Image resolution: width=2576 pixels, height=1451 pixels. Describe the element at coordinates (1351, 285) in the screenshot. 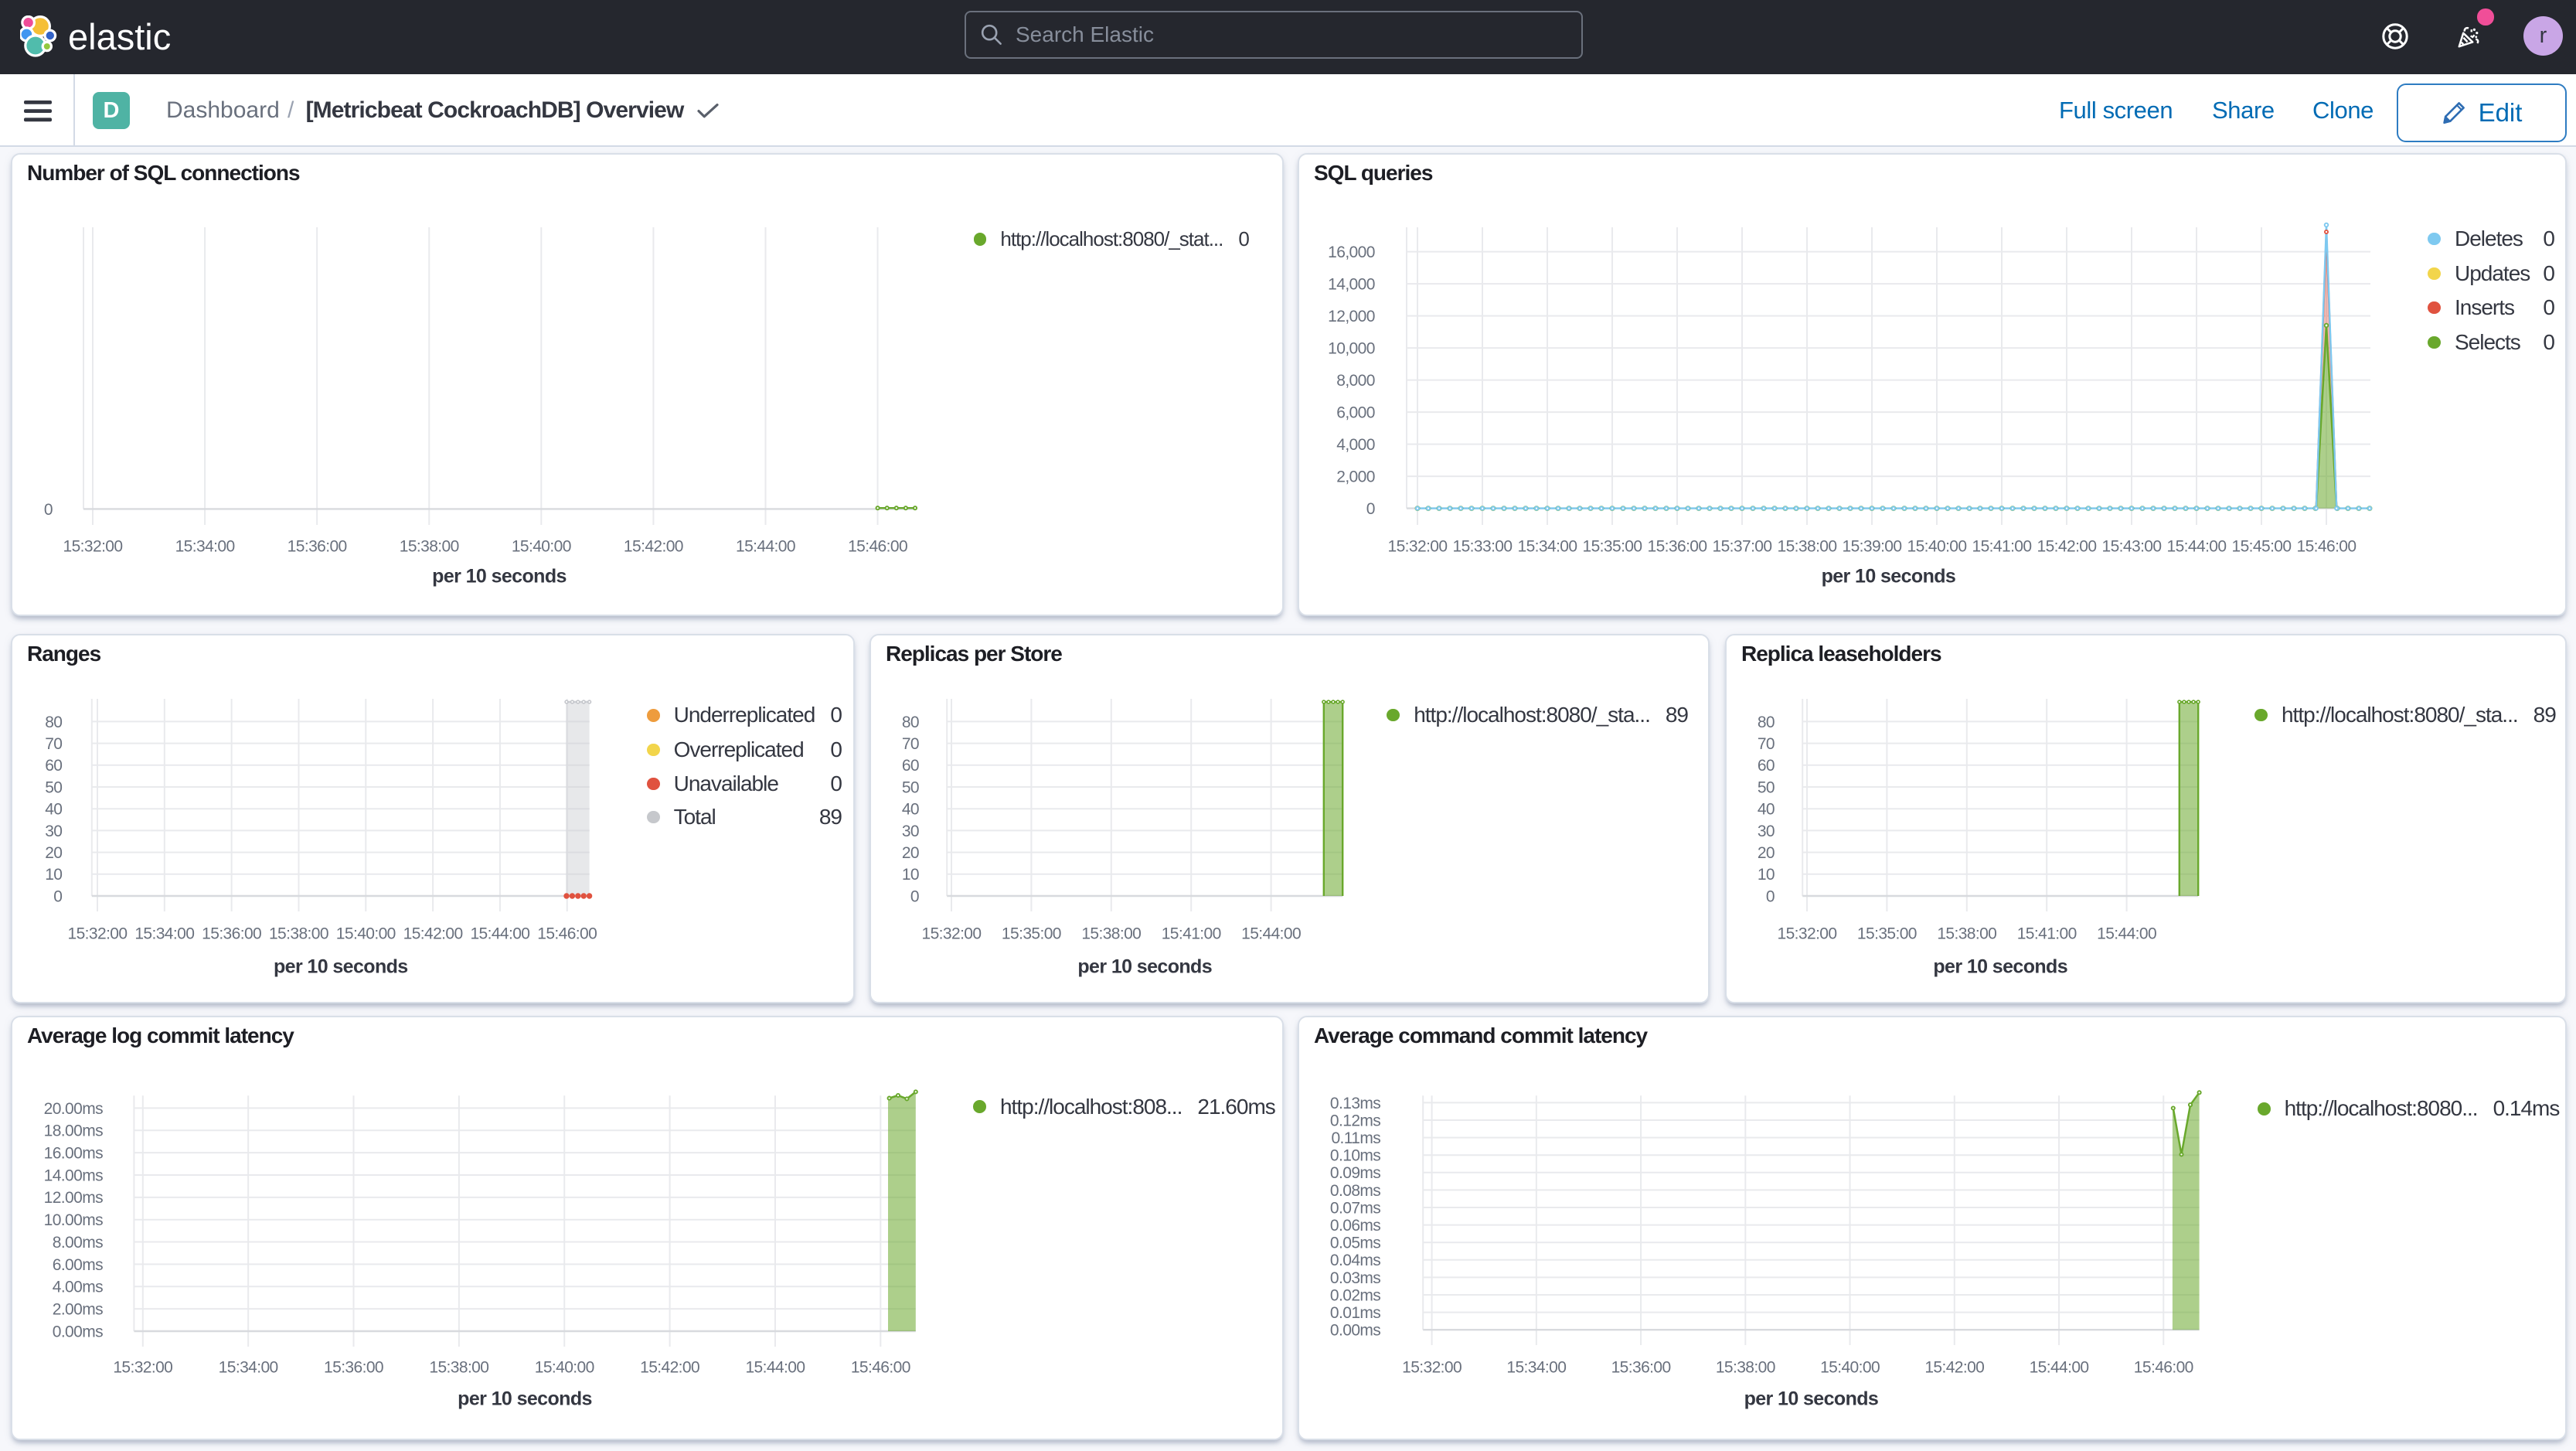

I see `svg-text: 14,000` at that location.